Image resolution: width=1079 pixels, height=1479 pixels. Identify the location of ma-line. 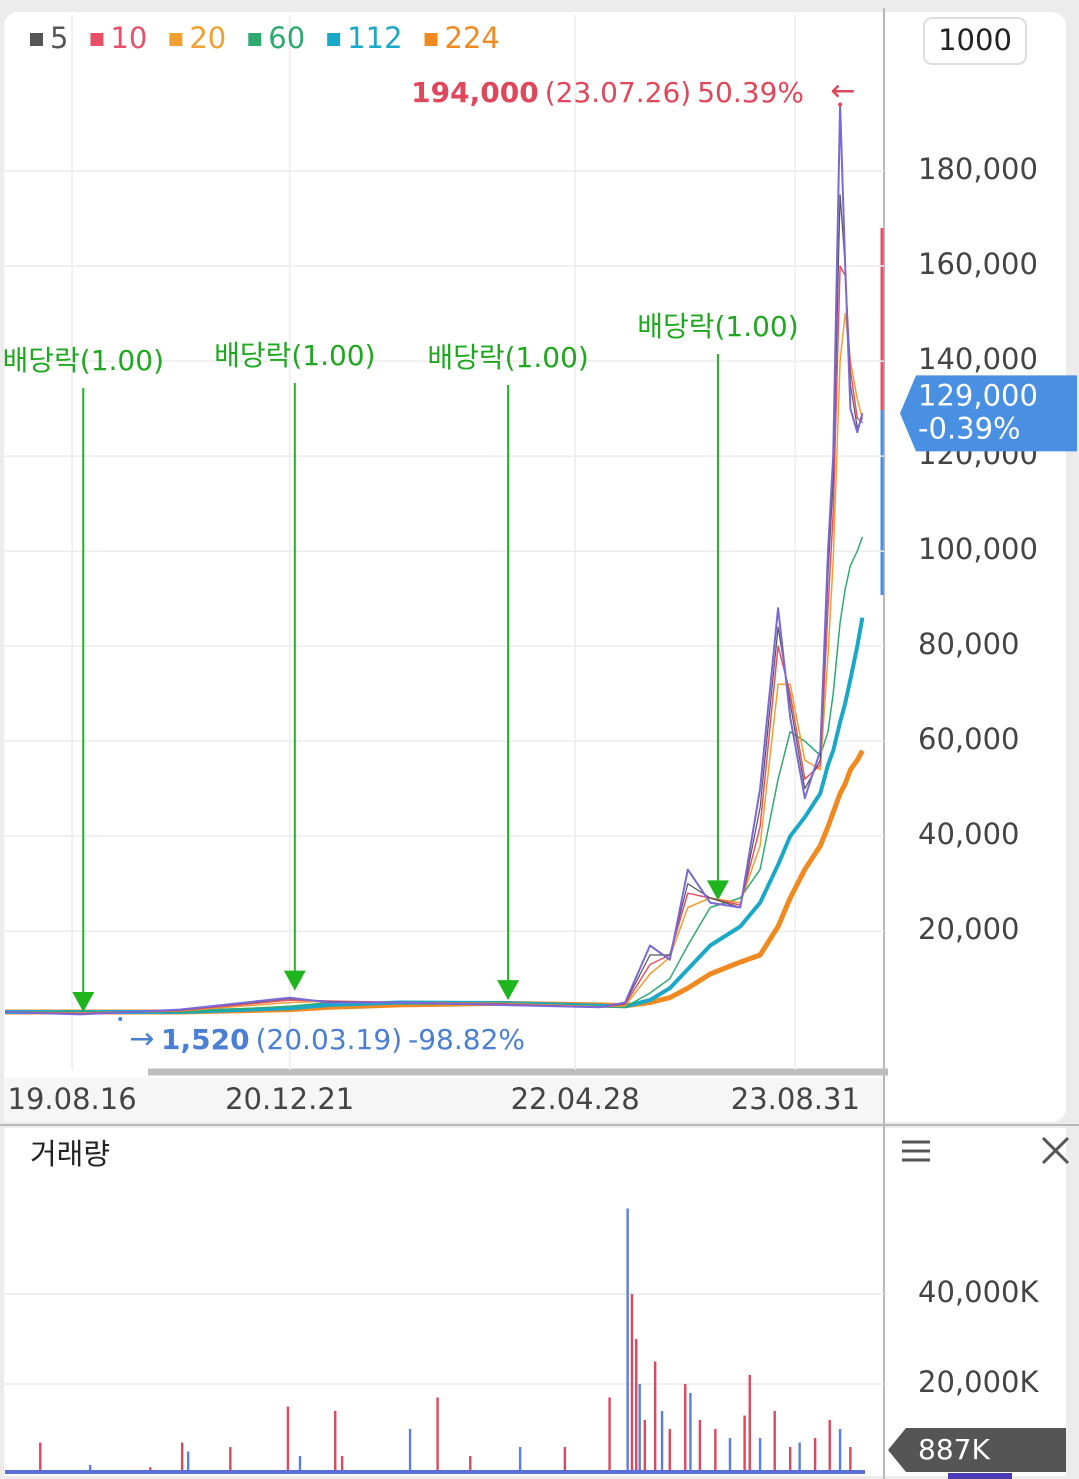
(435, 882).